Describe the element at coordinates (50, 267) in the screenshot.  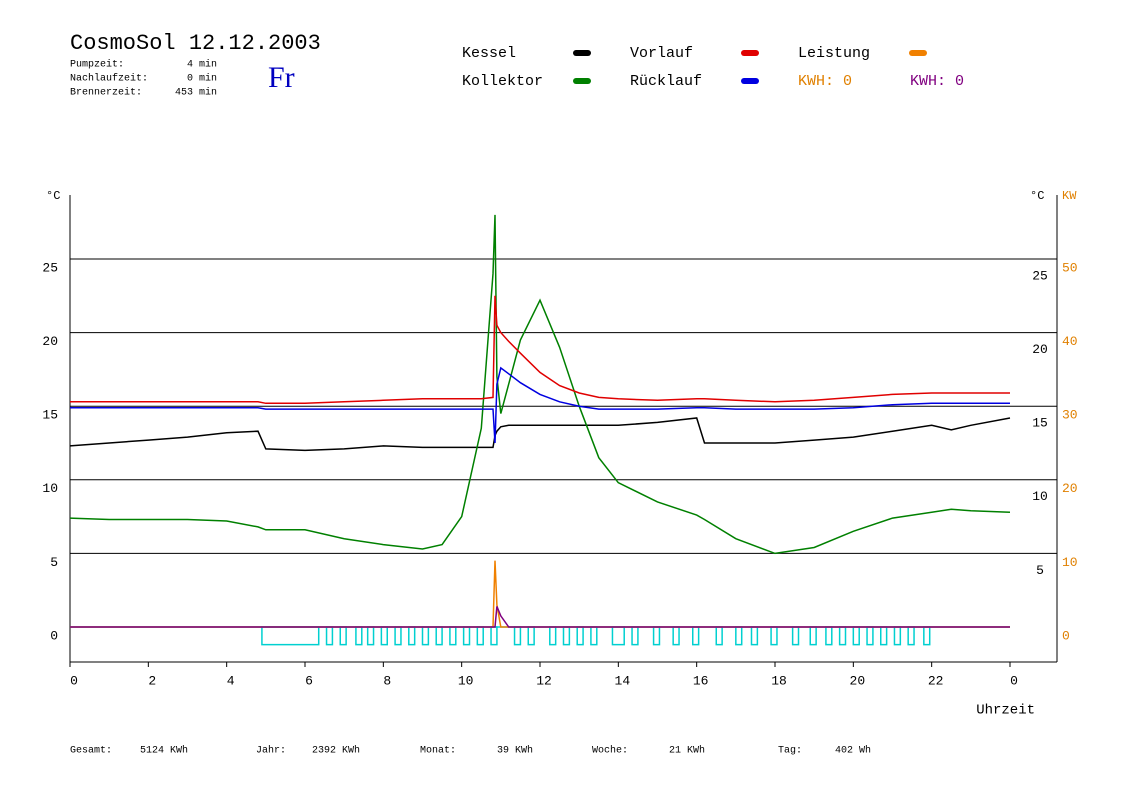
I see `y-tick-label: 25` at that location.